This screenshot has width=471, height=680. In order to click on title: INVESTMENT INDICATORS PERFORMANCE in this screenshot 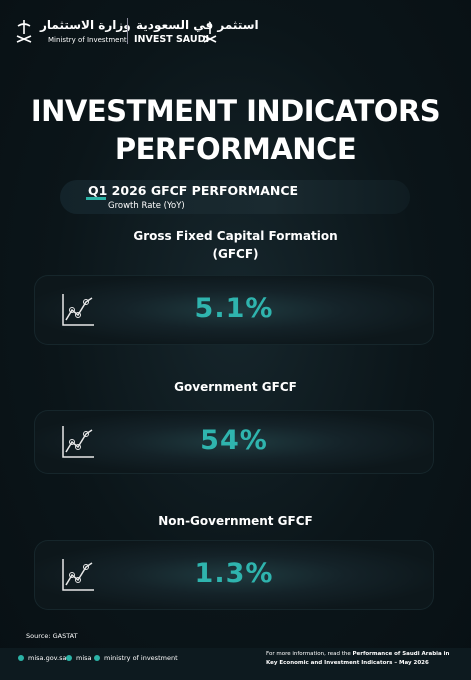, I will do `click(235, 130)`.